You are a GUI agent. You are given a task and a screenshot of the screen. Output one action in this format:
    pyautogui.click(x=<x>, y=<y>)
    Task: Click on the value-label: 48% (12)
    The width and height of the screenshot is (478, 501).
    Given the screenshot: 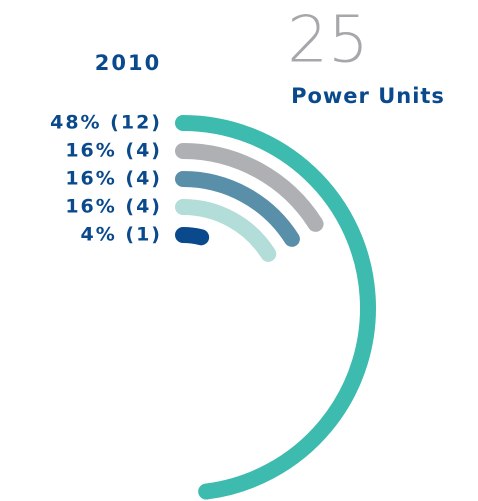 What is the action you would take?
    pyautogui.click(x=106, y=123)
    